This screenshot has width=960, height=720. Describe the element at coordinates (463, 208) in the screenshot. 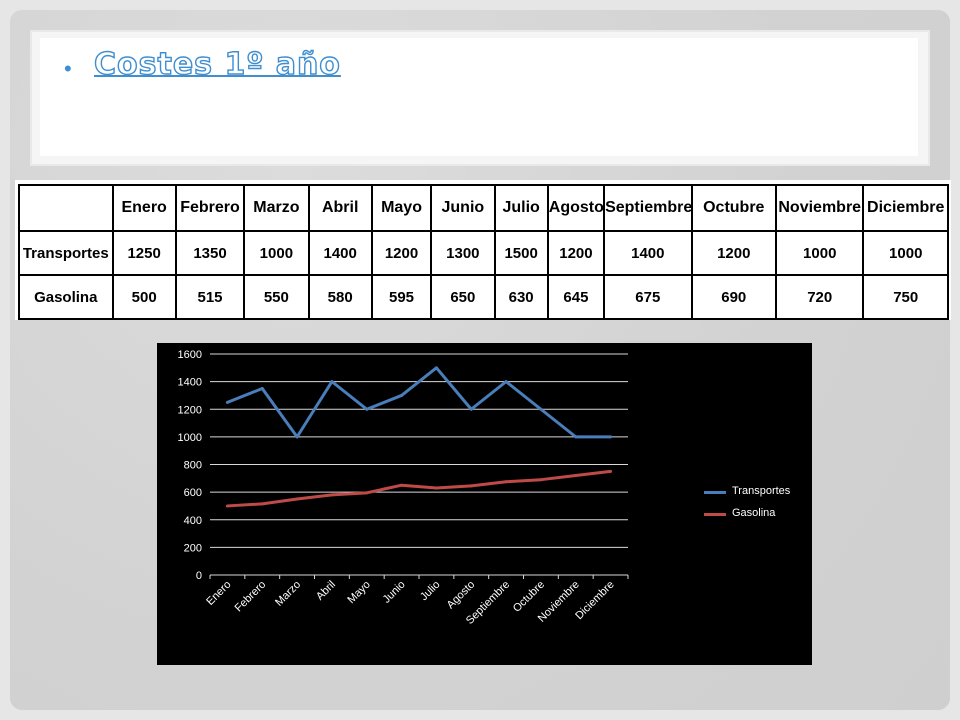

I see `header-cell: Junio` at that location.